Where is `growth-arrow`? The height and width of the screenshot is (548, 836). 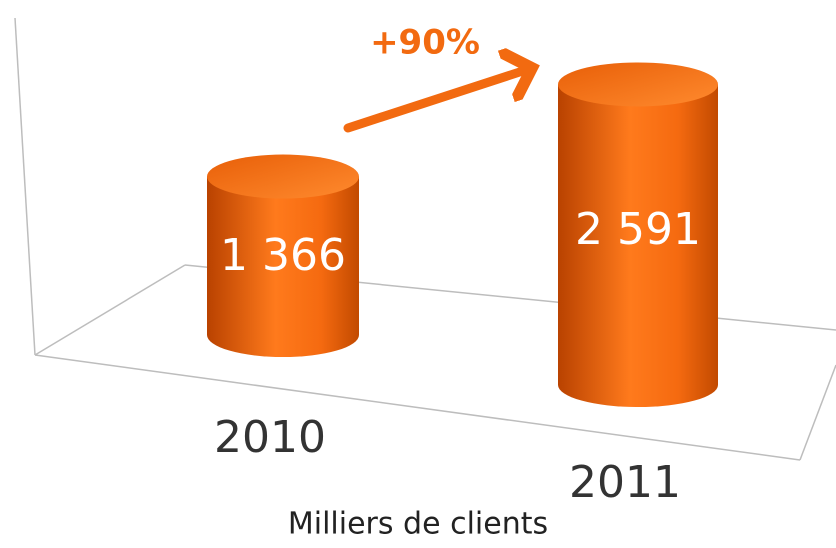 growth-arrow is located at coordinates (437, 100).